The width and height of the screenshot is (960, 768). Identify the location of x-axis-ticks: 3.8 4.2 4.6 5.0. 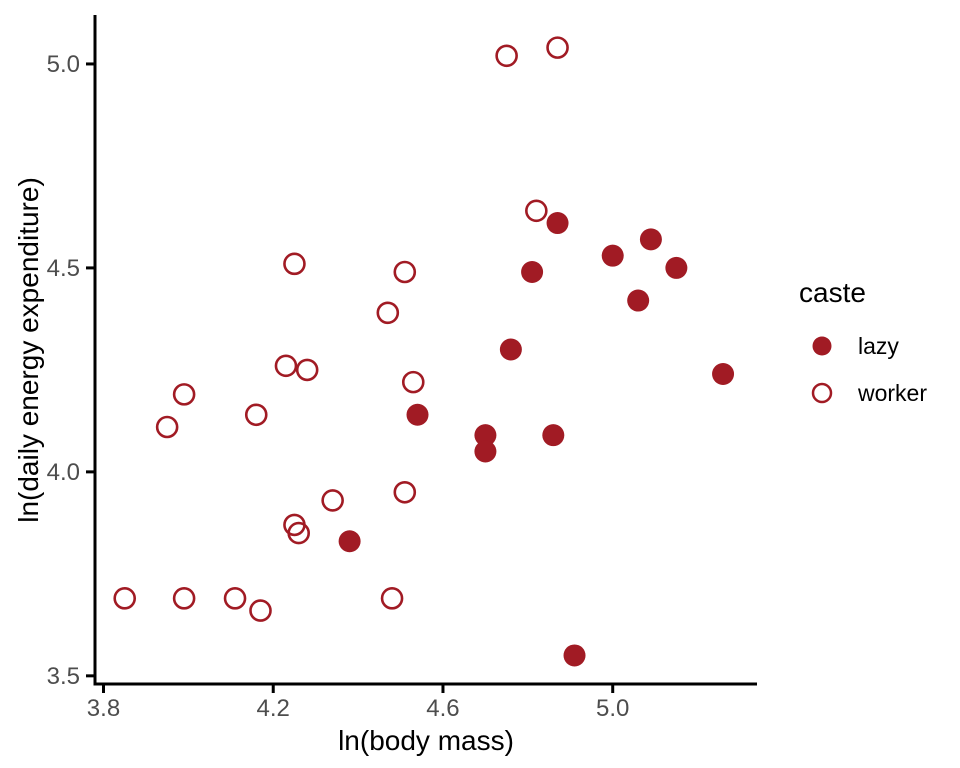
(358, 703).